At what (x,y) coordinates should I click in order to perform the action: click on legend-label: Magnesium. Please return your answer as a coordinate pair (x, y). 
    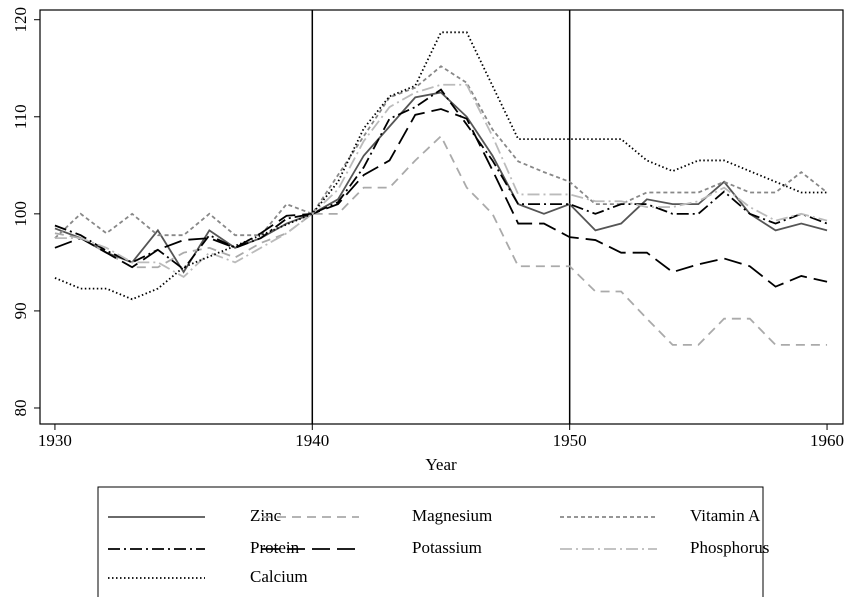
    Looking at the image, I should click on (452, 515).